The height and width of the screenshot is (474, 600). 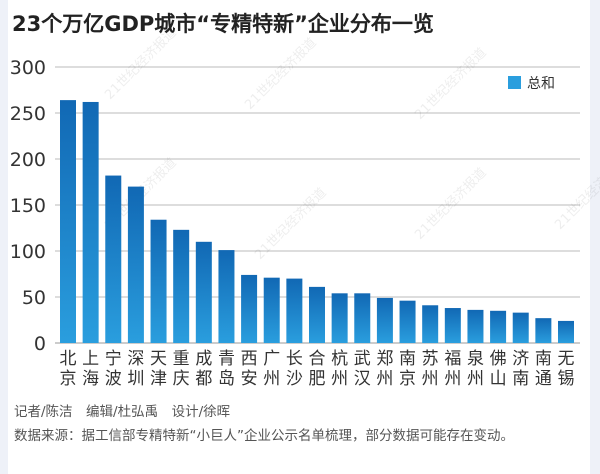 What do you see at coordinates (113, 259) in the screenshot?
I see `bar-宁波` at bounding box center [113, 259].